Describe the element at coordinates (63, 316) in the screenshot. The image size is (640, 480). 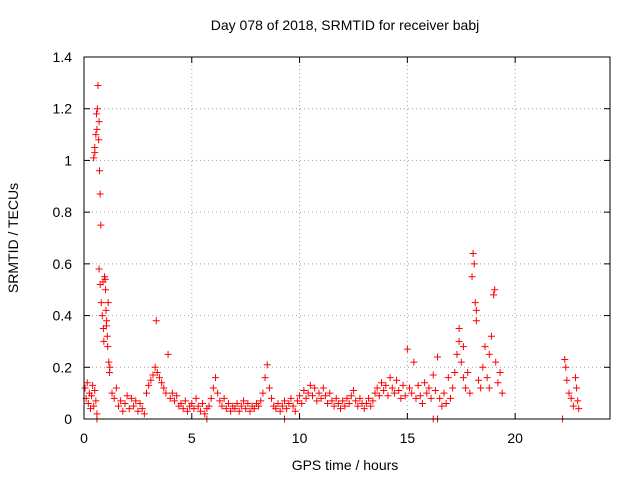
I see `y-tick-label: 0.4` at that location.